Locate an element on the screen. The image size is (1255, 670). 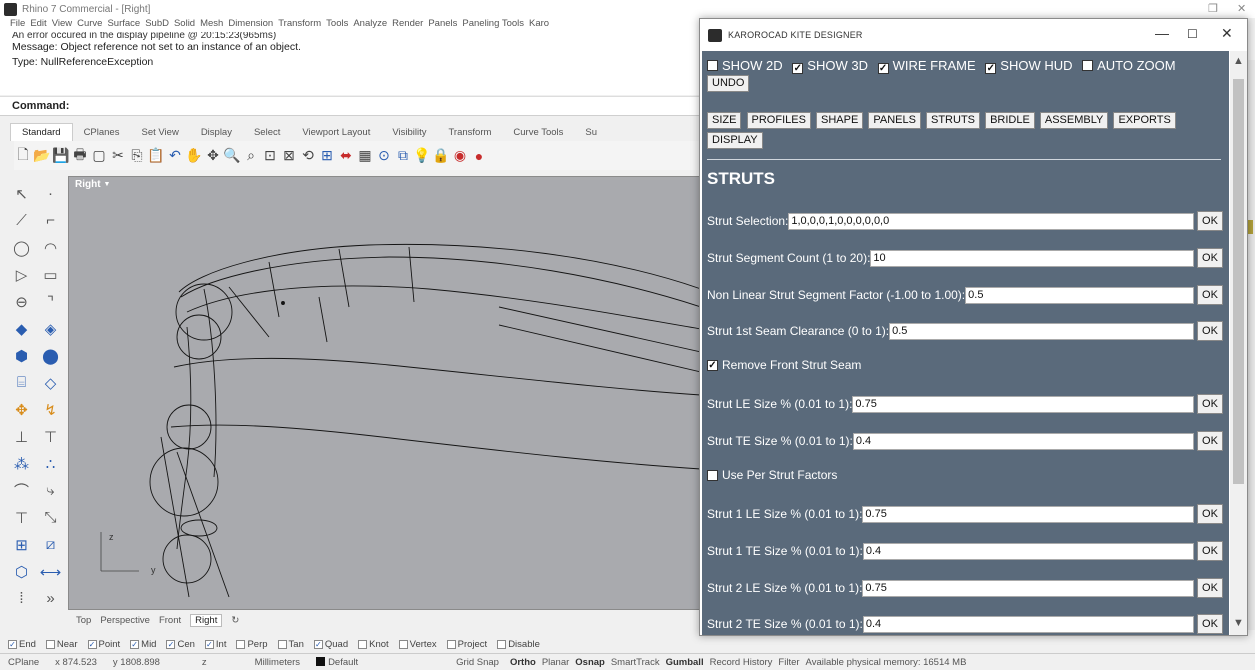
copy-icon: ⎘ is located at coordinates (137, 155).